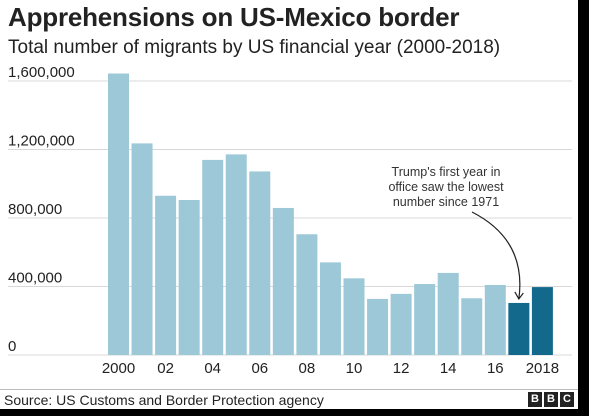 This screenshot has width=589, height=416. Describe the element at coordinates (496, 255) in the screenshot. I see `annotation-arrow-line` at that location.